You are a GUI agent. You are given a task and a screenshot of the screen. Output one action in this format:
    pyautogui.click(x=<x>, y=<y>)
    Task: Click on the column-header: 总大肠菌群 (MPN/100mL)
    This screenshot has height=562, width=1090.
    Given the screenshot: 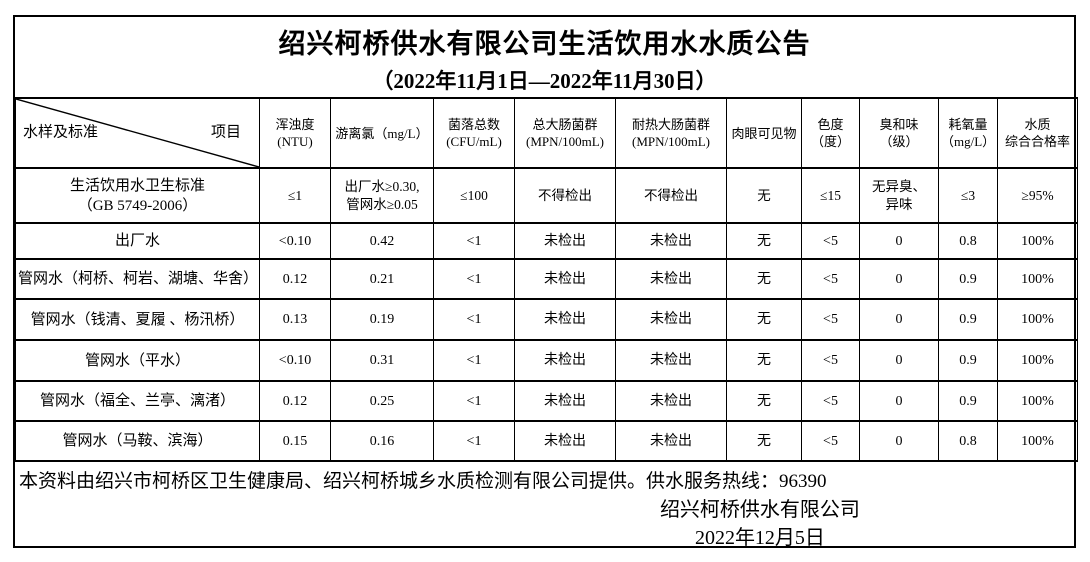 What is the action you would take?
    pyautogui.click(x=565, y=133)
    